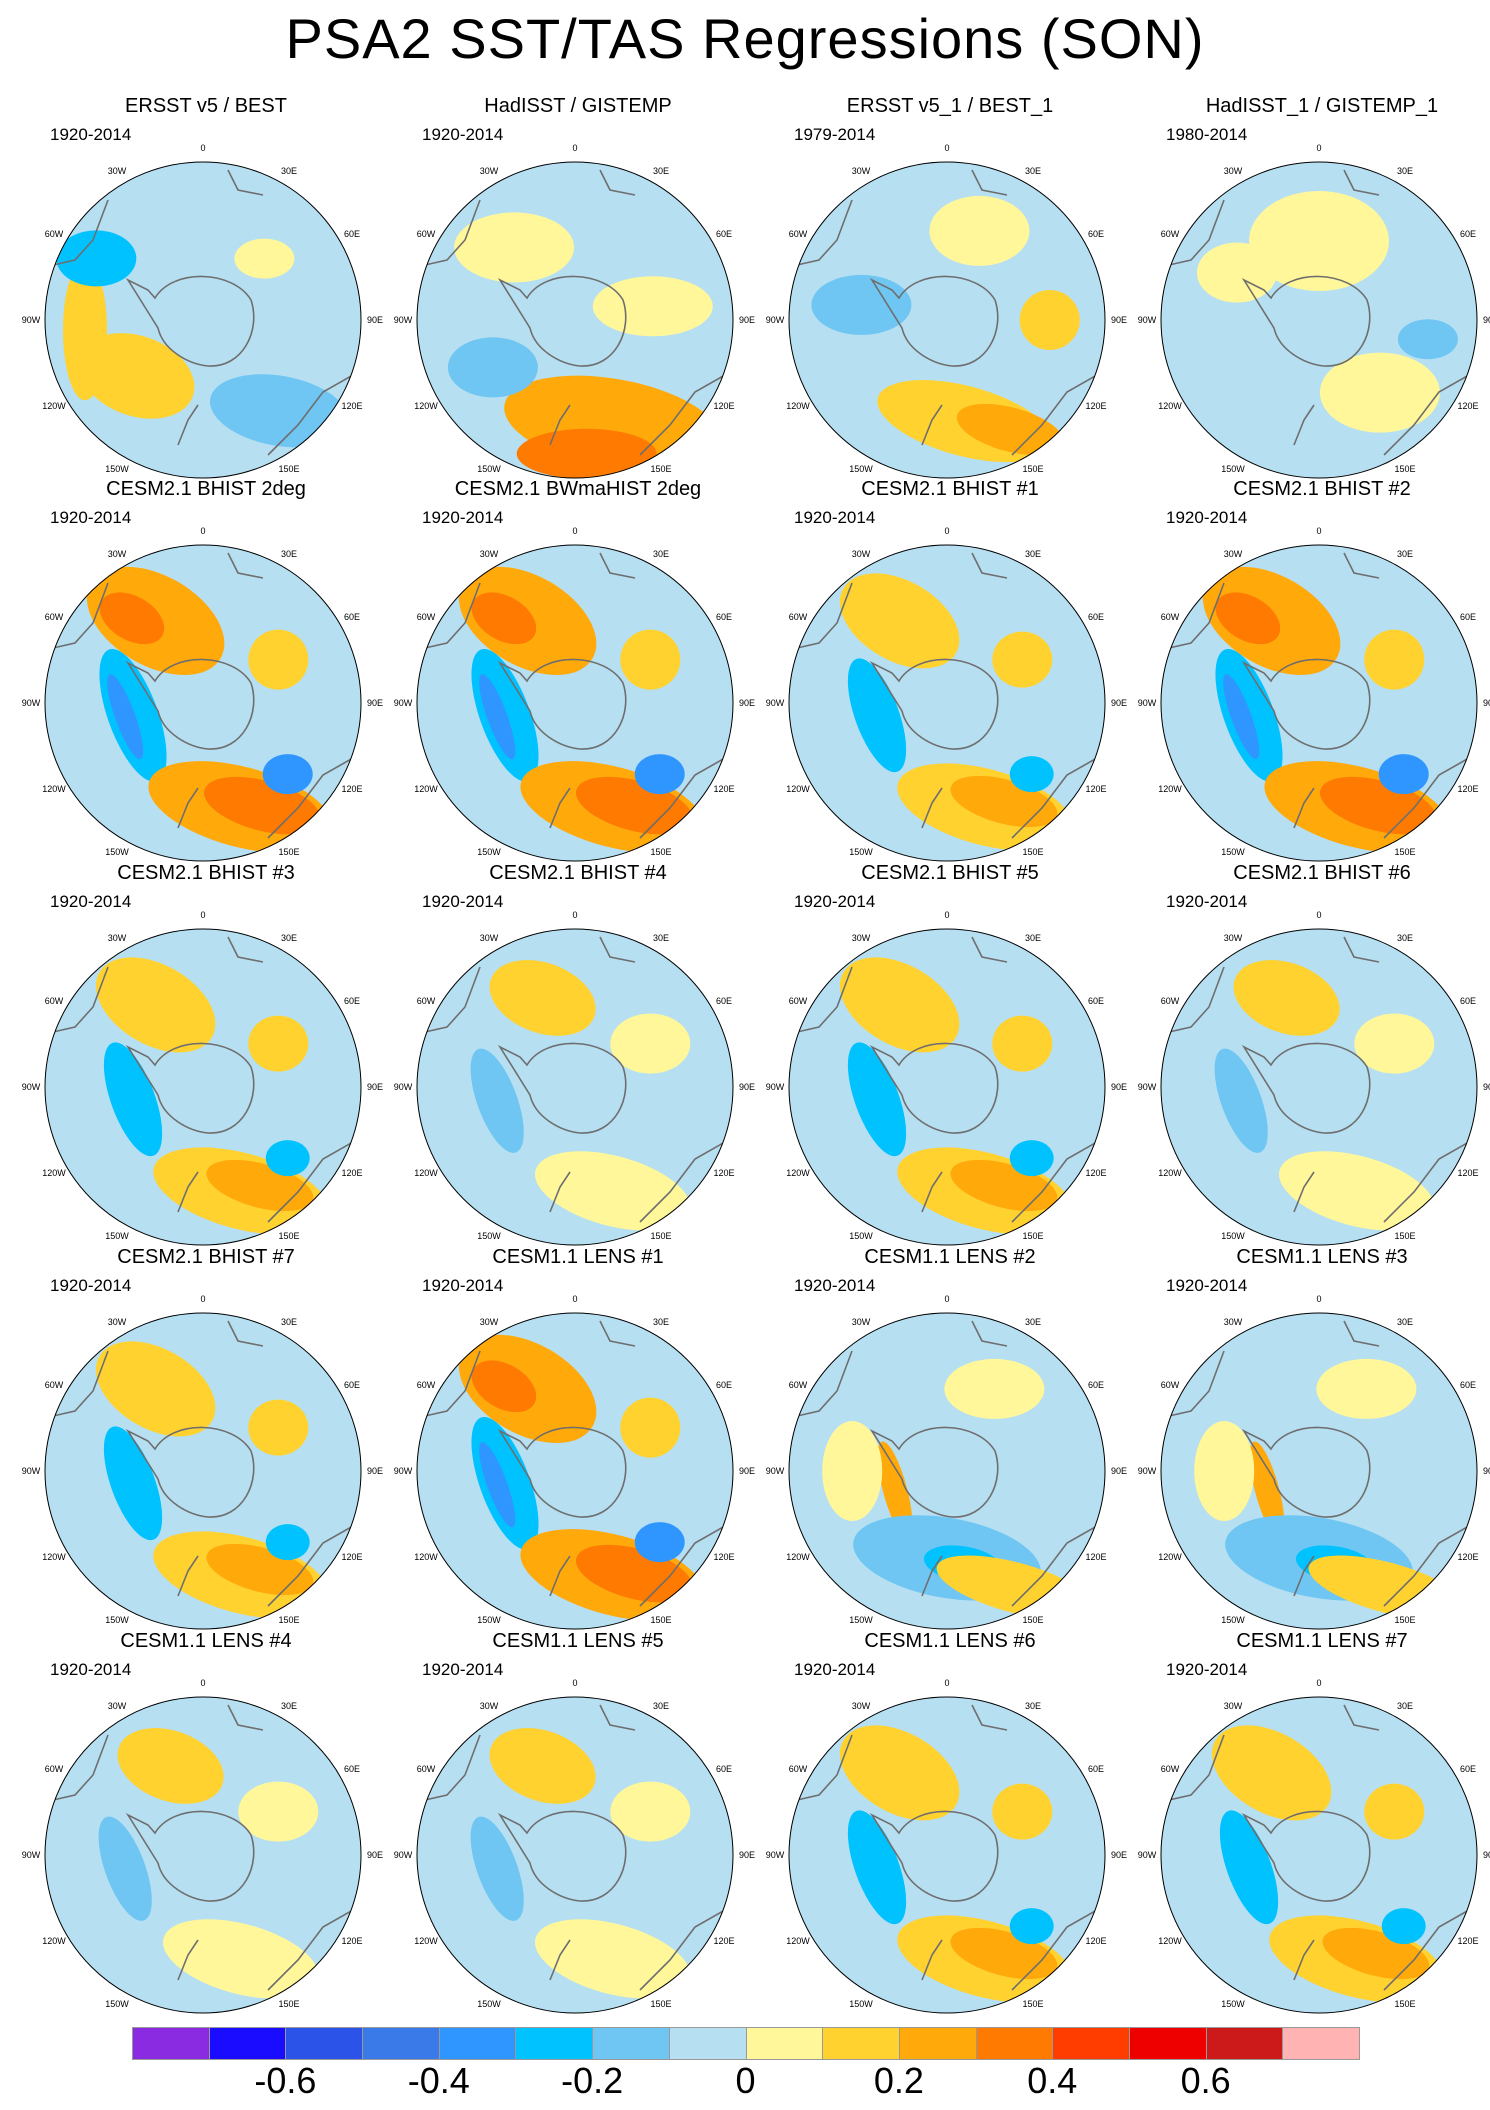  What do you see at coordinates (898, 2080) in the screenshot?
I see `colorbar-tick-label: 0.2` at bounding box center [898, 2080].